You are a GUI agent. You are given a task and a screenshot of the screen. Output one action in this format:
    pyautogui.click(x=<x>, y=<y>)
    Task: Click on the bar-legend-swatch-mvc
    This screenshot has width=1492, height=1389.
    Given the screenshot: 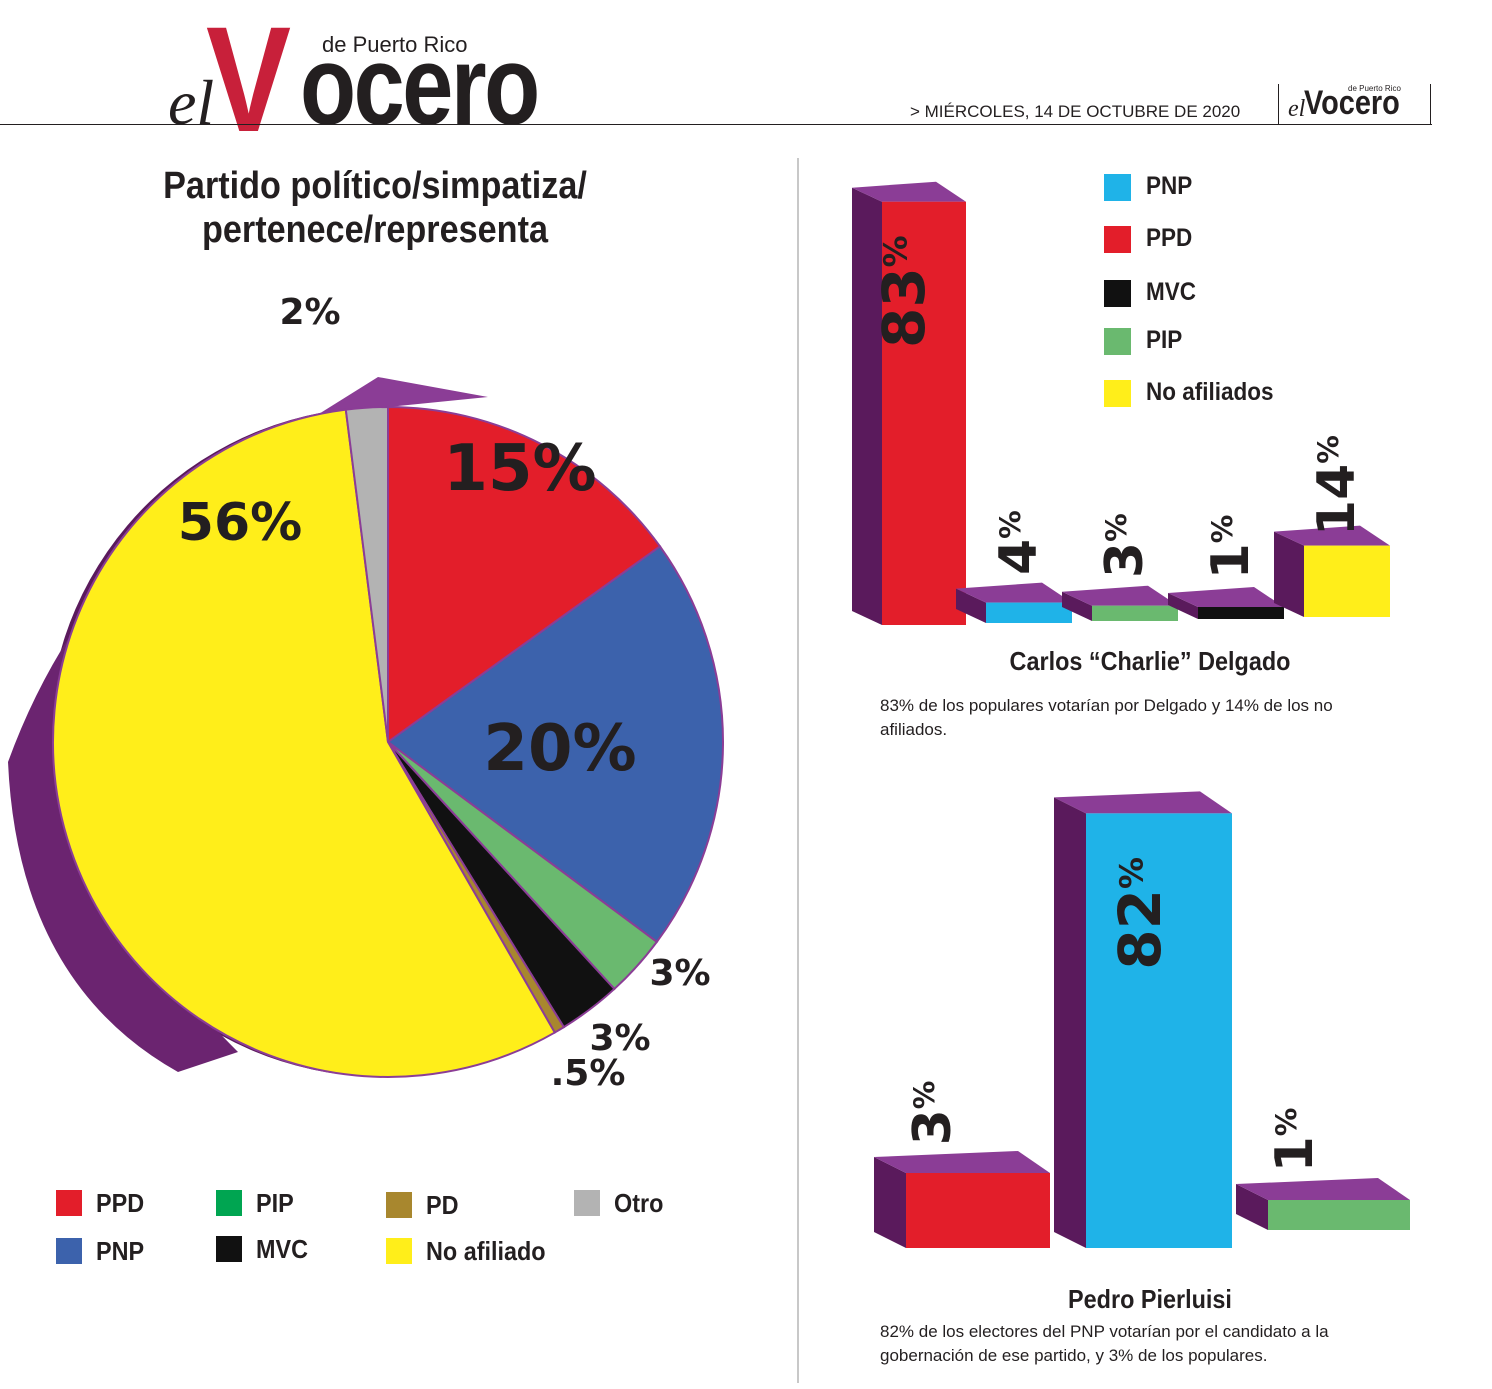 What is the action you would take?
    pyautogui.click(x=1117, y=293)
    